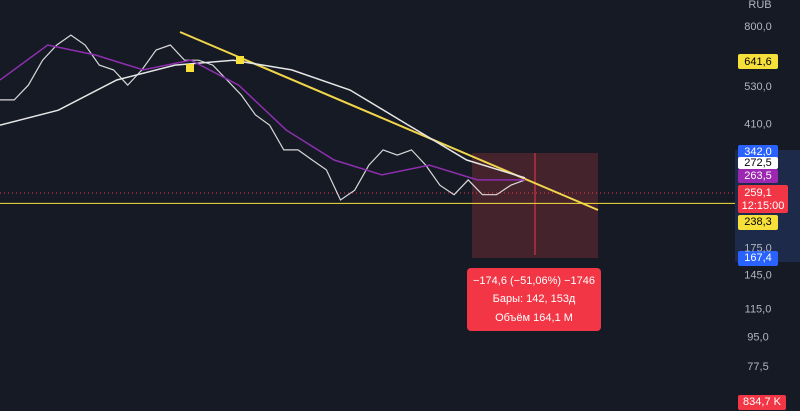 The height and width of the screenshot is (411, 800). Describe the element at coordinates (758, 276) in the screenshot. I see `y-tick-label: 145,0` at that location.